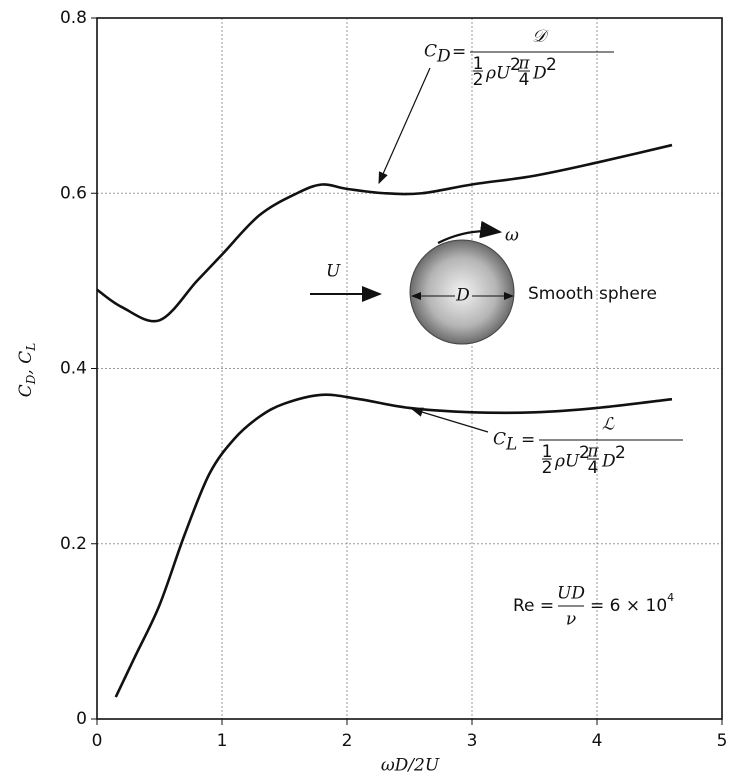 The height and width of the screenshot is (778, 746). What do you see at coordinates (462, 296) in the screenshot?
I see `diameter-label: D` at bounding box center [462, 296].